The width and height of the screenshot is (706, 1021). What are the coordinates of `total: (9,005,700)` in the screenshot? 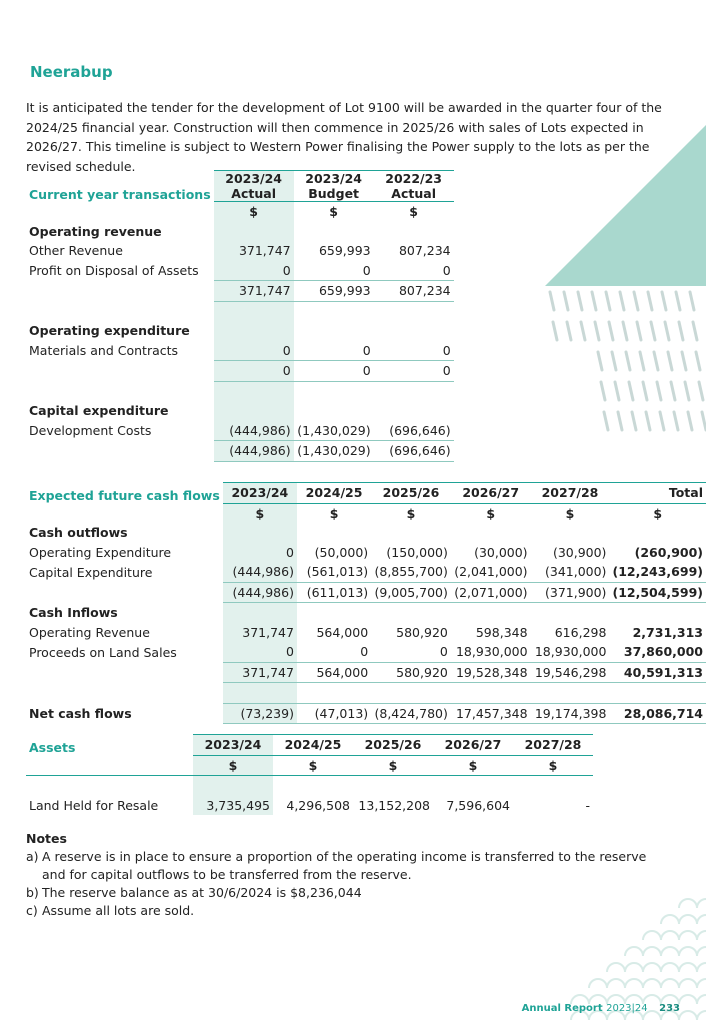 It's located at (411, 592).